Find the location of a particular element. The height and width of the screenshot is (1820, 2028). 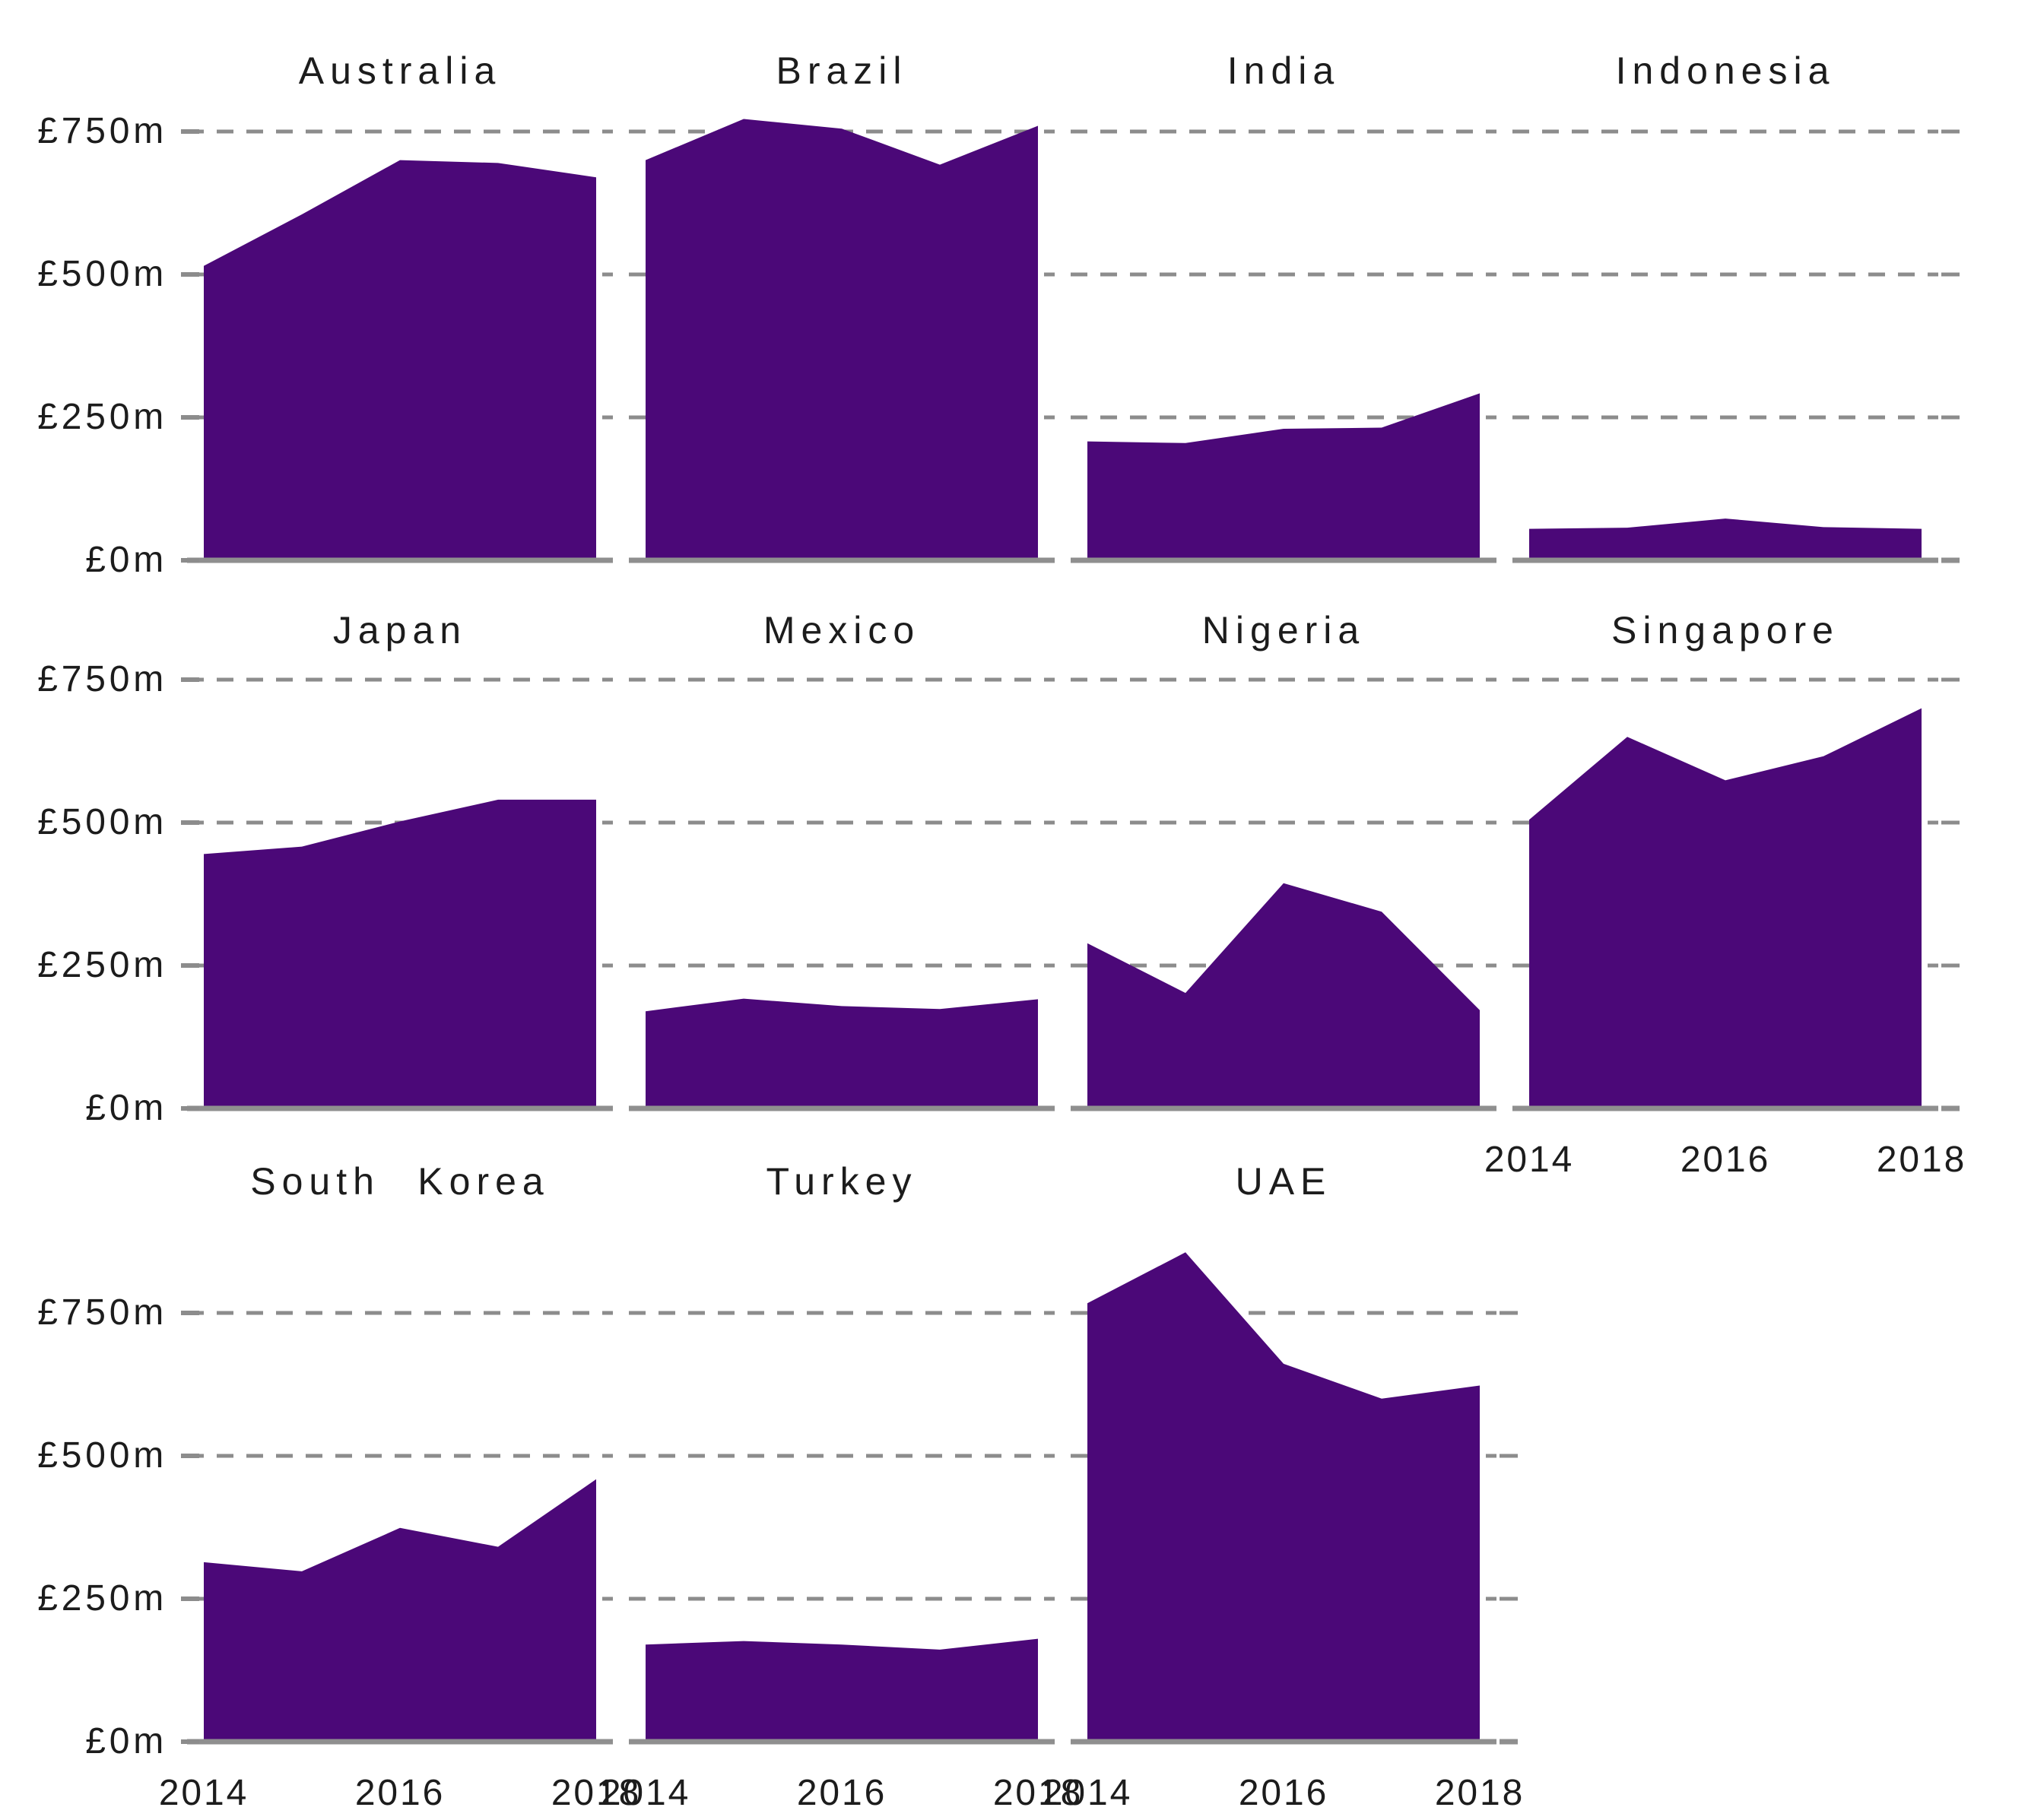

panel-plot-uae is located at coordinates (1294, 1498).